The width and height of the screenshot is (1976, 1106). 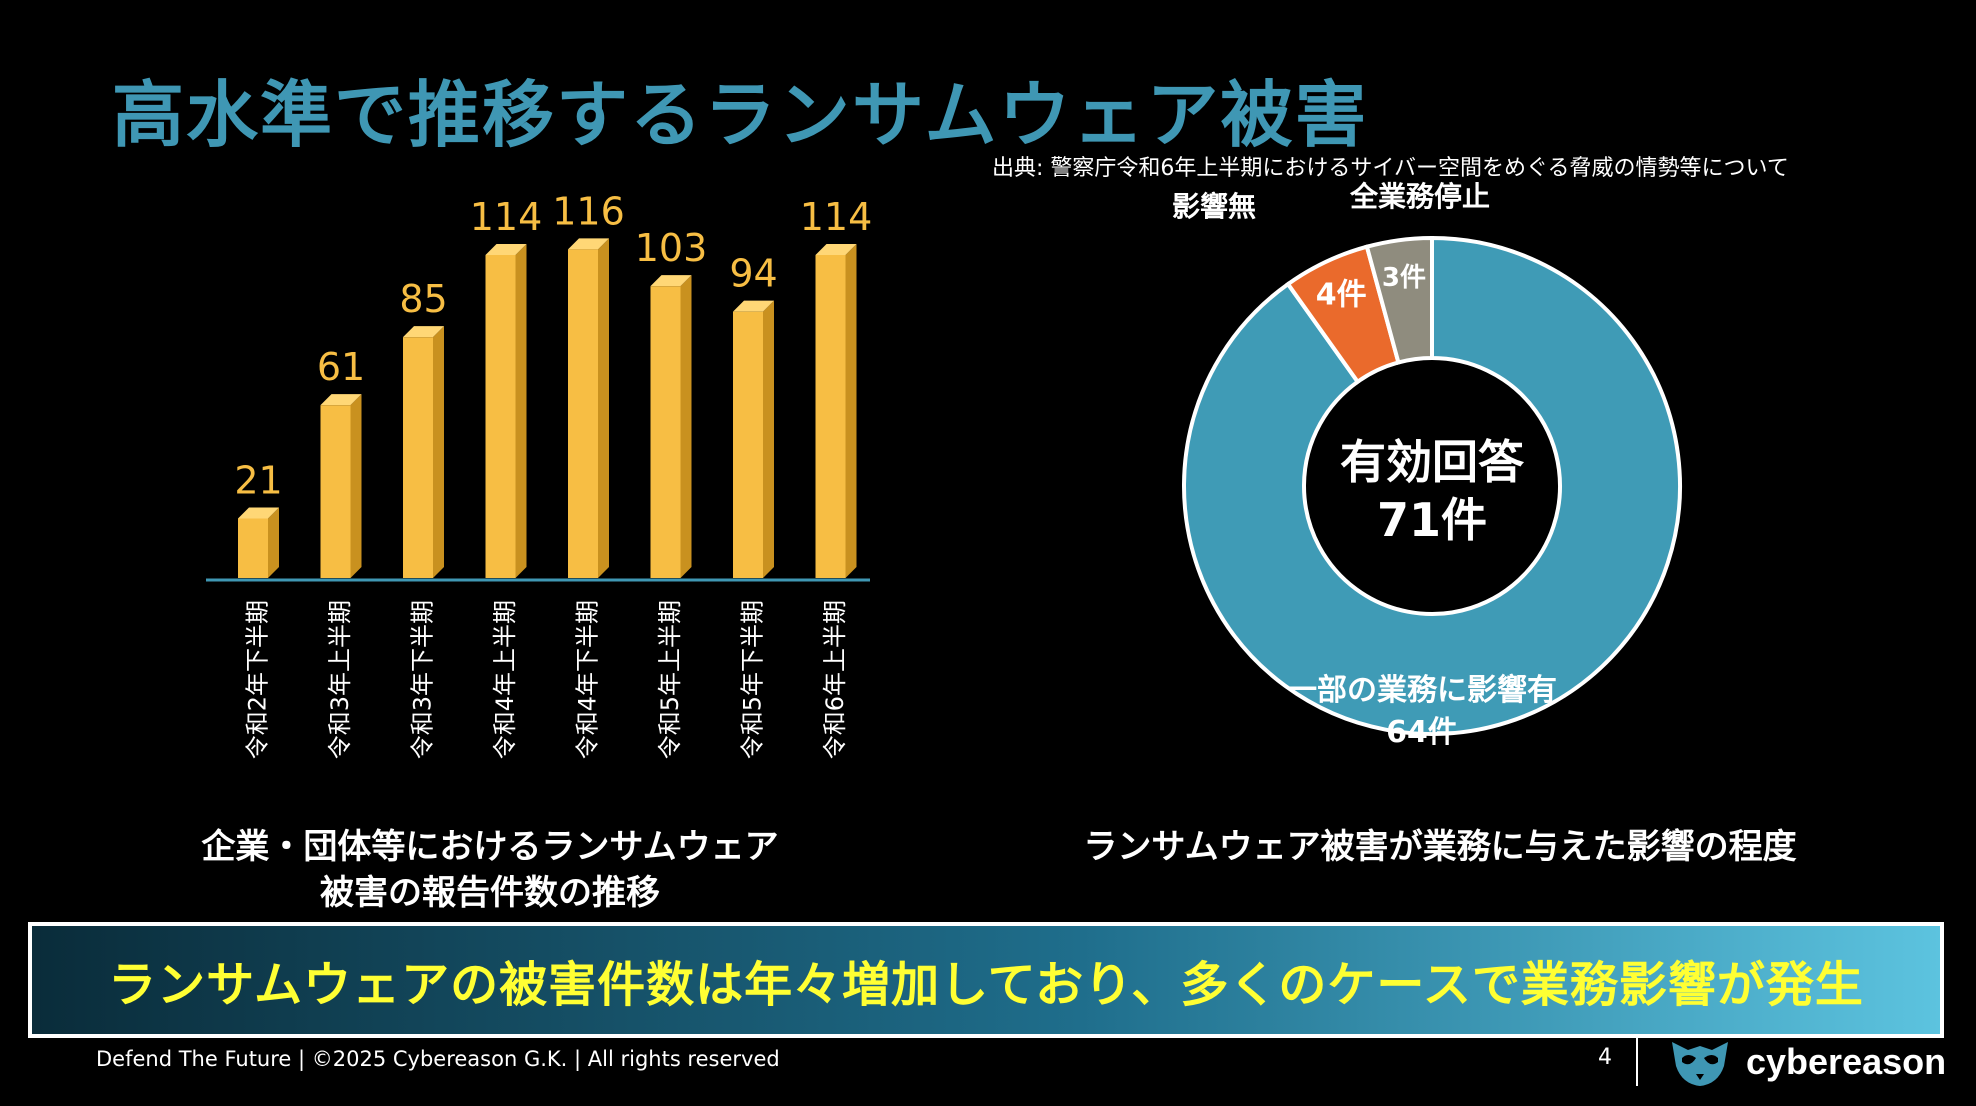 What do you see at coordinates (835, 679) in the screenshot?
I see `x-tick-label: 令和6年上半期` at bounding box center [835, 679].